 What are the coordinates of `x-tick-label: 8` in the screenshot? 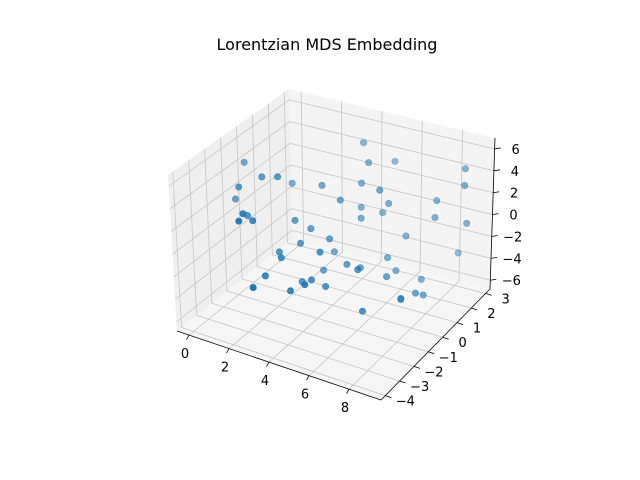 It's located at (345, 408).